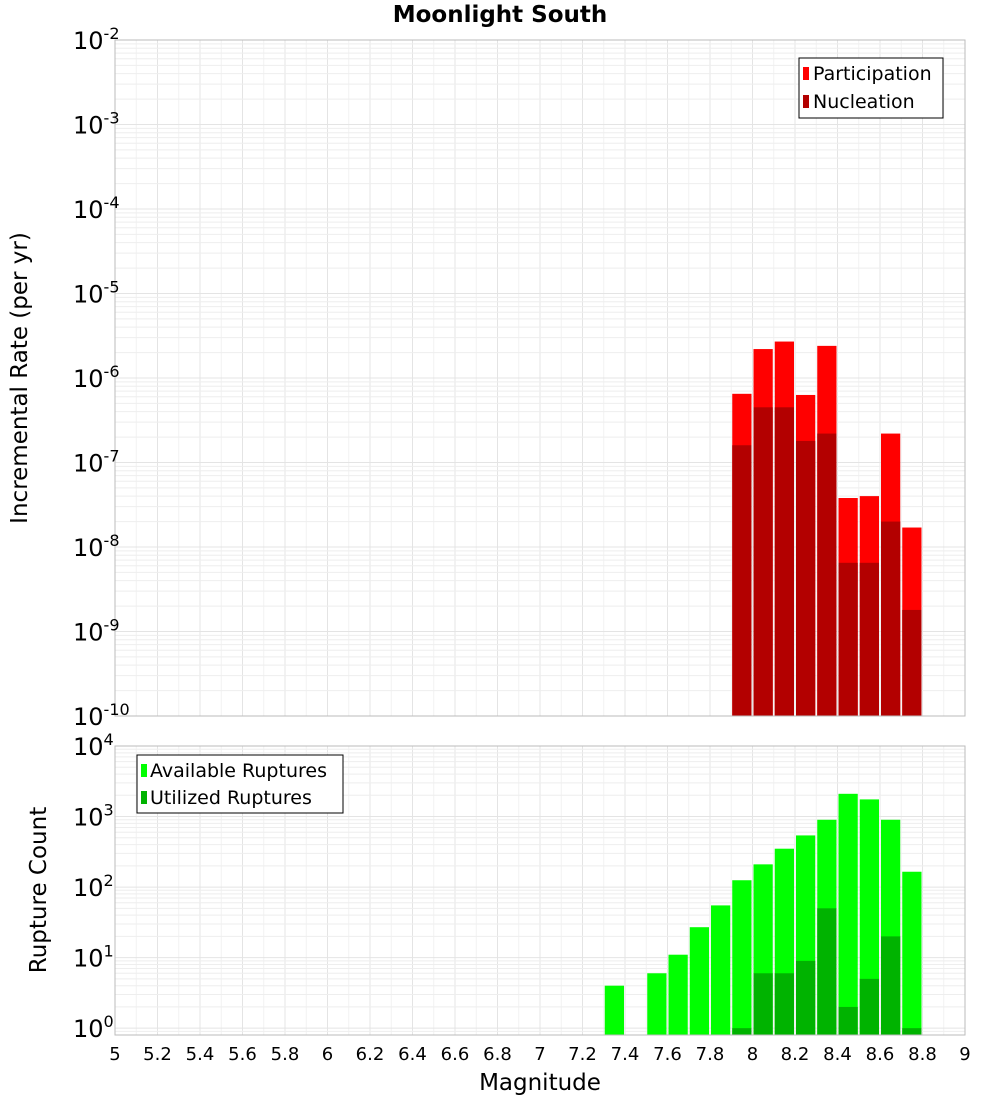 The width and height of the screenshot is (1000, 1100). What do you see at coordinates (96, 462) in the screenshot?
I see `y-tick-label: 10⁻⁷` at bounding box center [96, 462].